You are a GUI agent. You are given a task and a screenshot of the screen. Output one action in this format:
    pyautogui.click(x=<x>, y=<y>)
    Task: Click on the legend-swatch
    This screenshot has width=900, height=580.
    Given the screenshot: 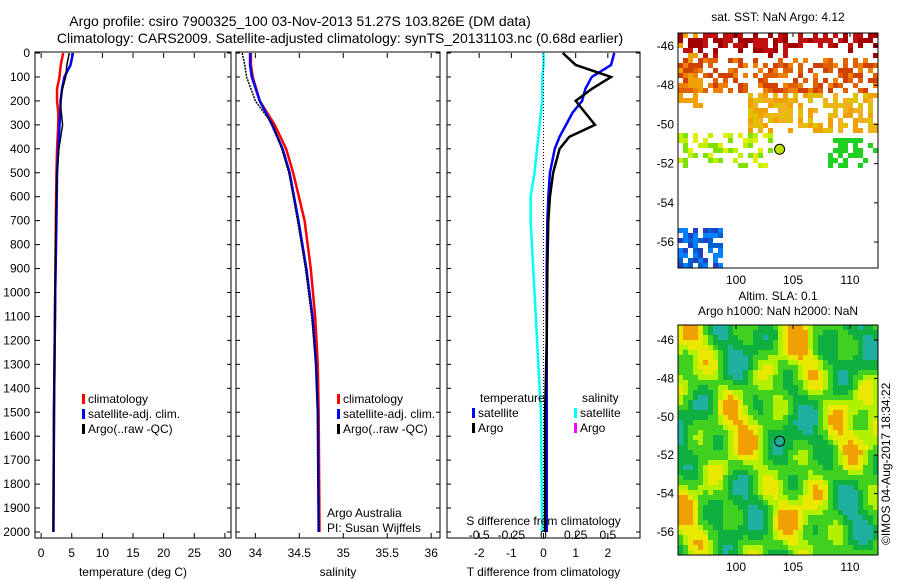 What is the action you would take?
    pyautogui.click(x=83, y=399)
    